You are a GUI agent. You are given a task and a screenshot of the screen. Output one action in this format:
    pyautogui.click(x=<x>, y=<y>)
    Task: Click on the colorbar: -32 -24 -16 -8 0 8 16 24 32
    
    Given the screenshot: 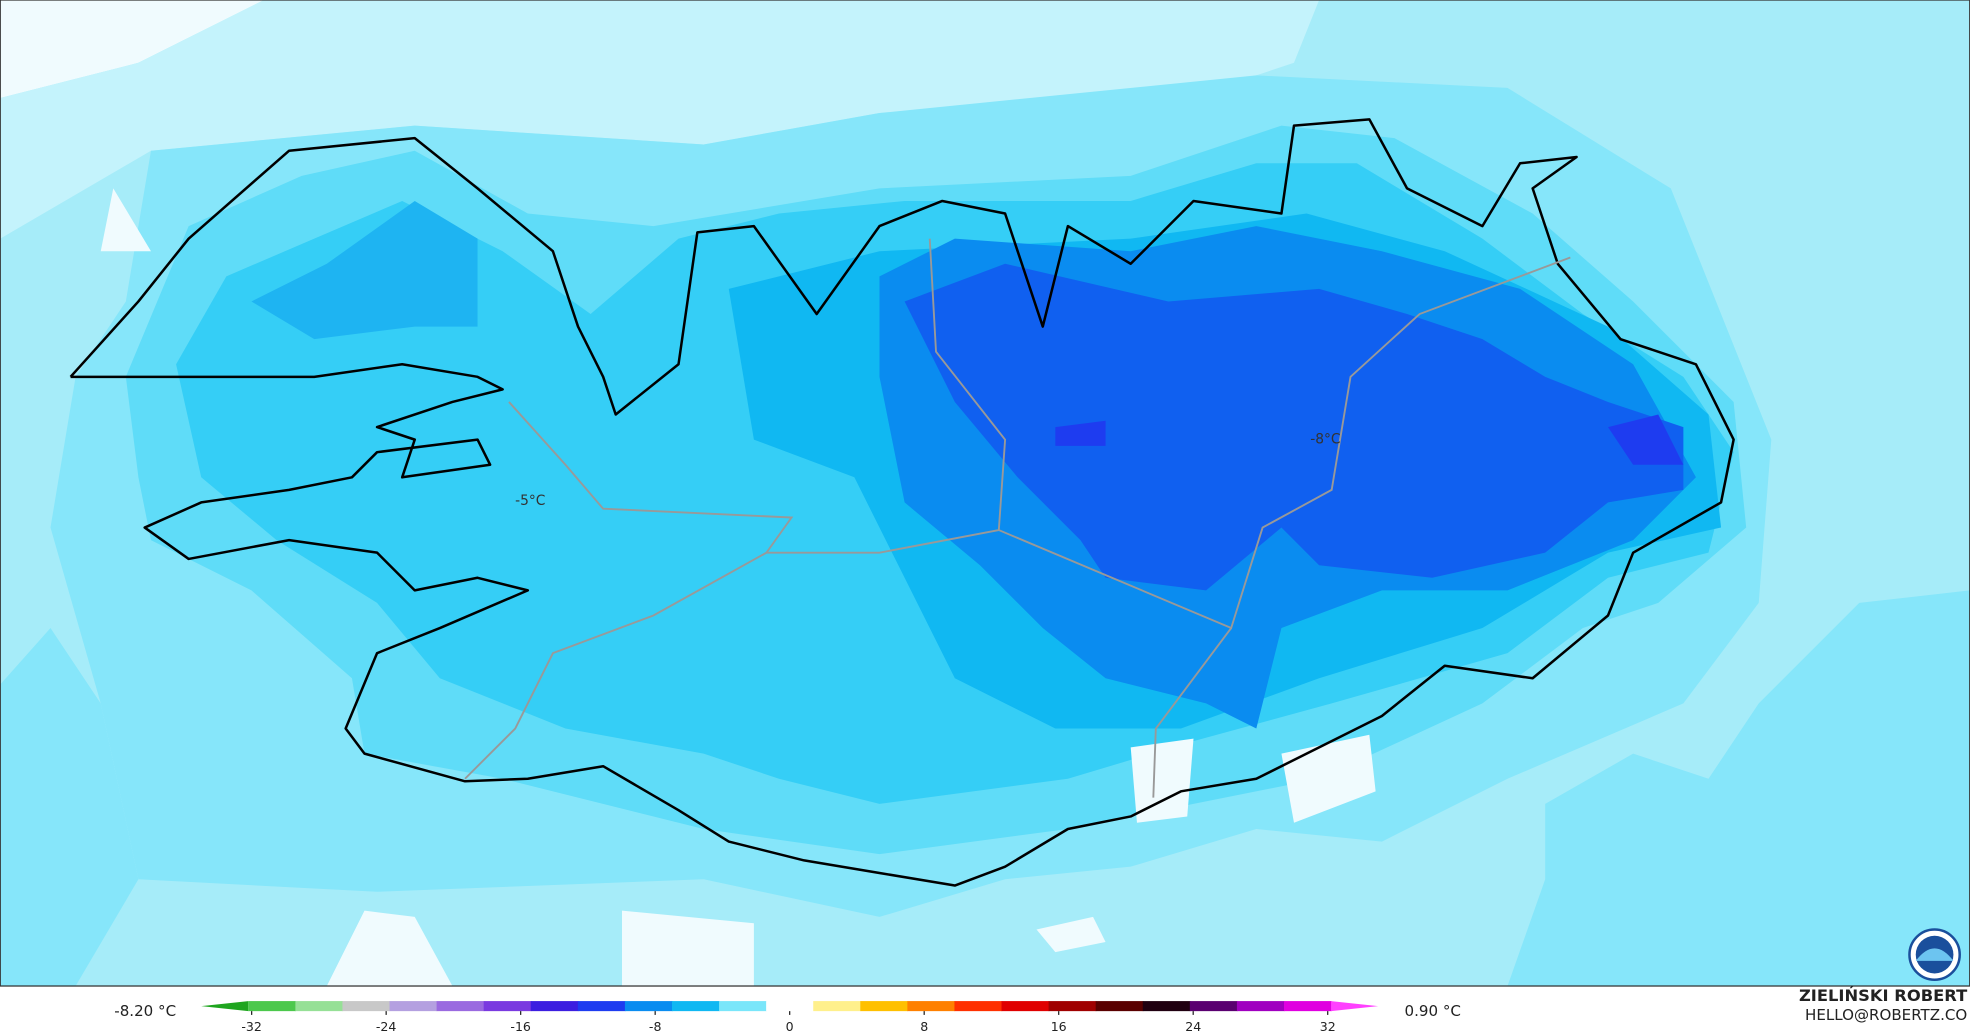 What is the action you would take?
    pyautogui.click(x=790, y=1017)
    